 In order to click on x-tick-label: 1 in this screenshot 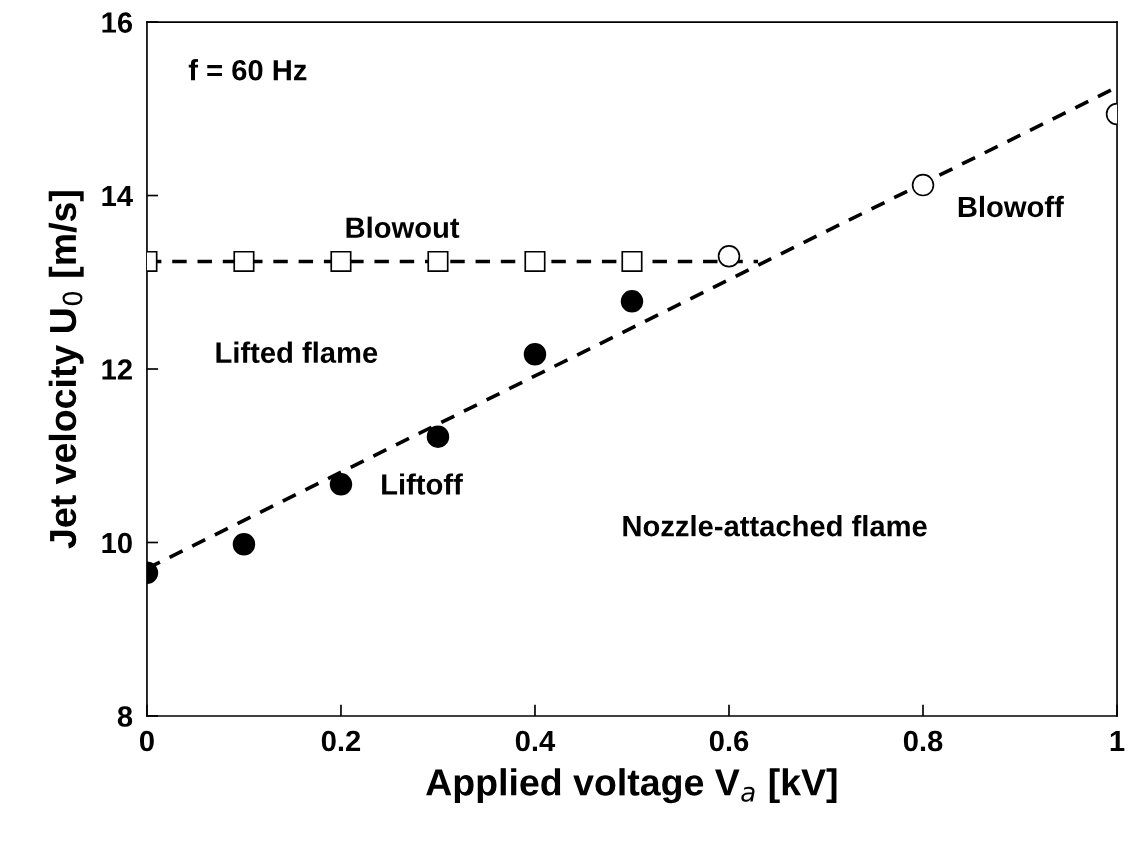, I will do `click(1117, 740)`.